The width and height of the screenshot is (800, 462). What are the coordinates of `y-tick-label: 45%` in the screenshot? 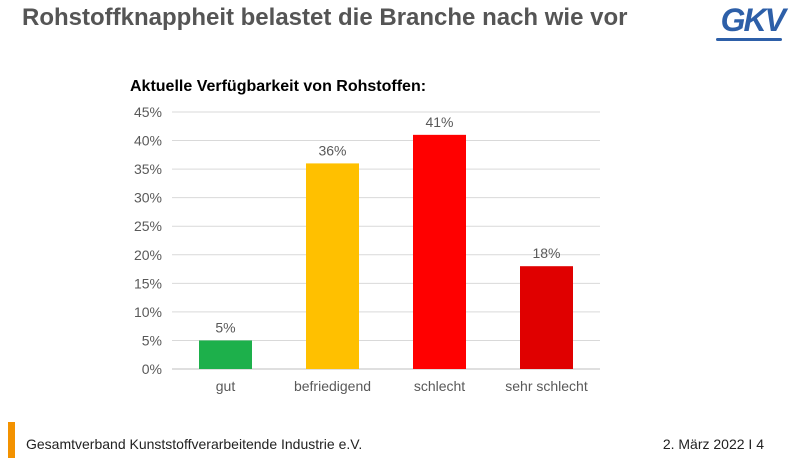 It's located at (148, 112).